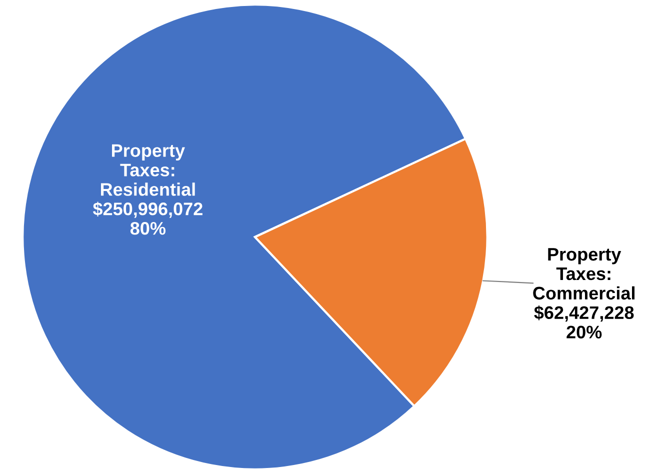  I want to click on slice-label: Property Taxes: Commercial, so click(583, 274).